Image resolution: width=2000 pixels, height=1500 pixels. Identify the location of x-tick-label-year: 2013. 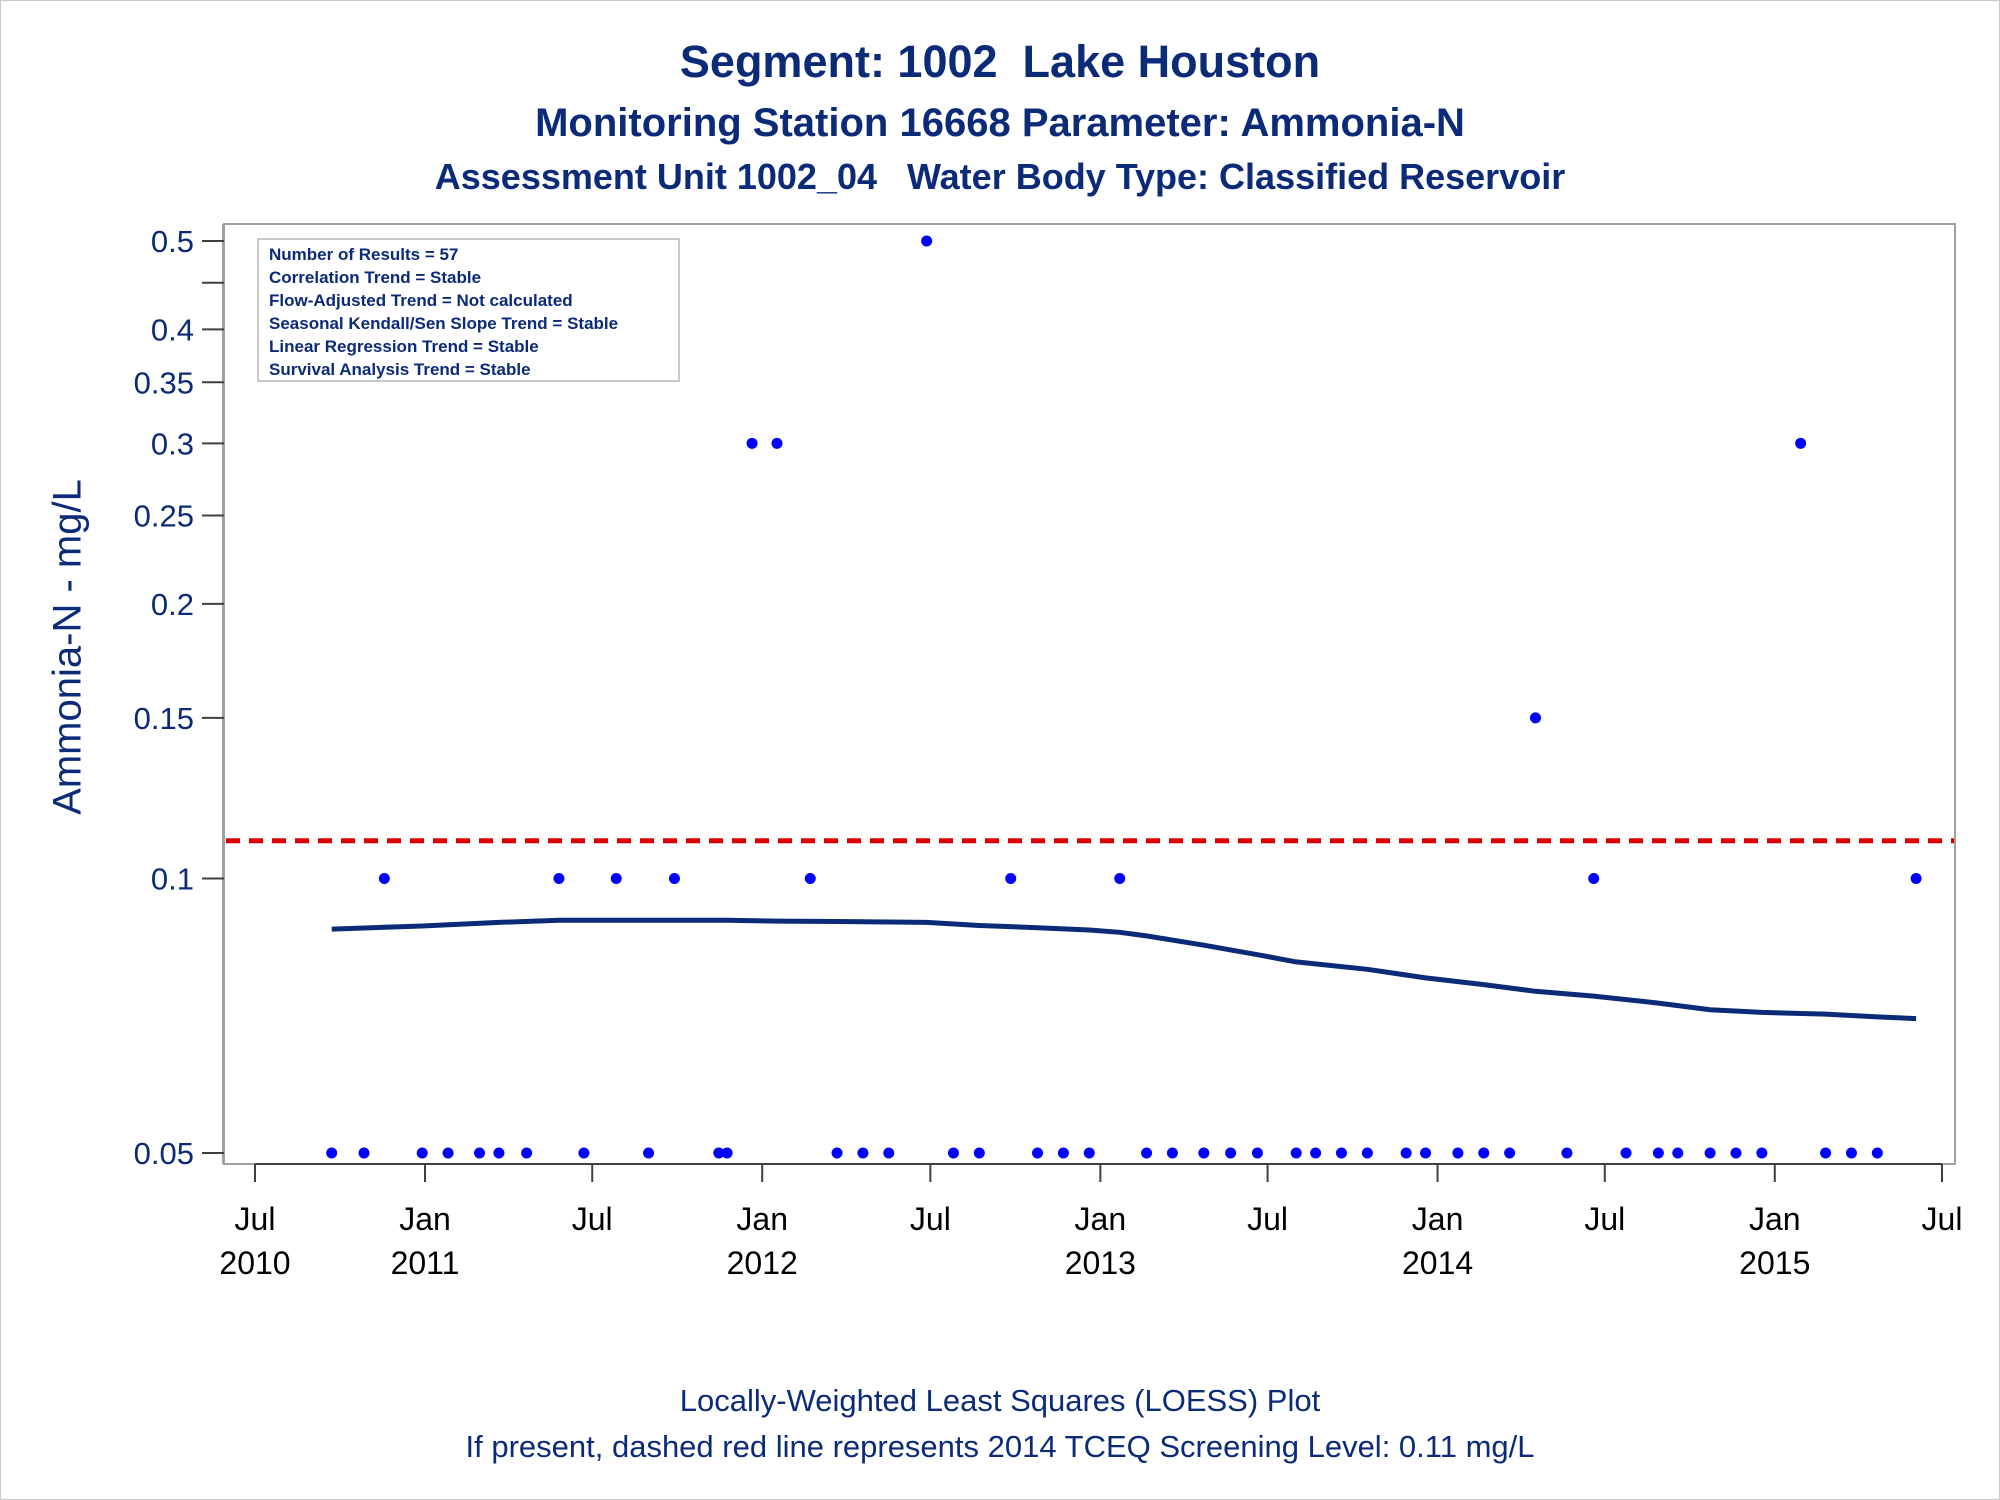
(1100, 1263).